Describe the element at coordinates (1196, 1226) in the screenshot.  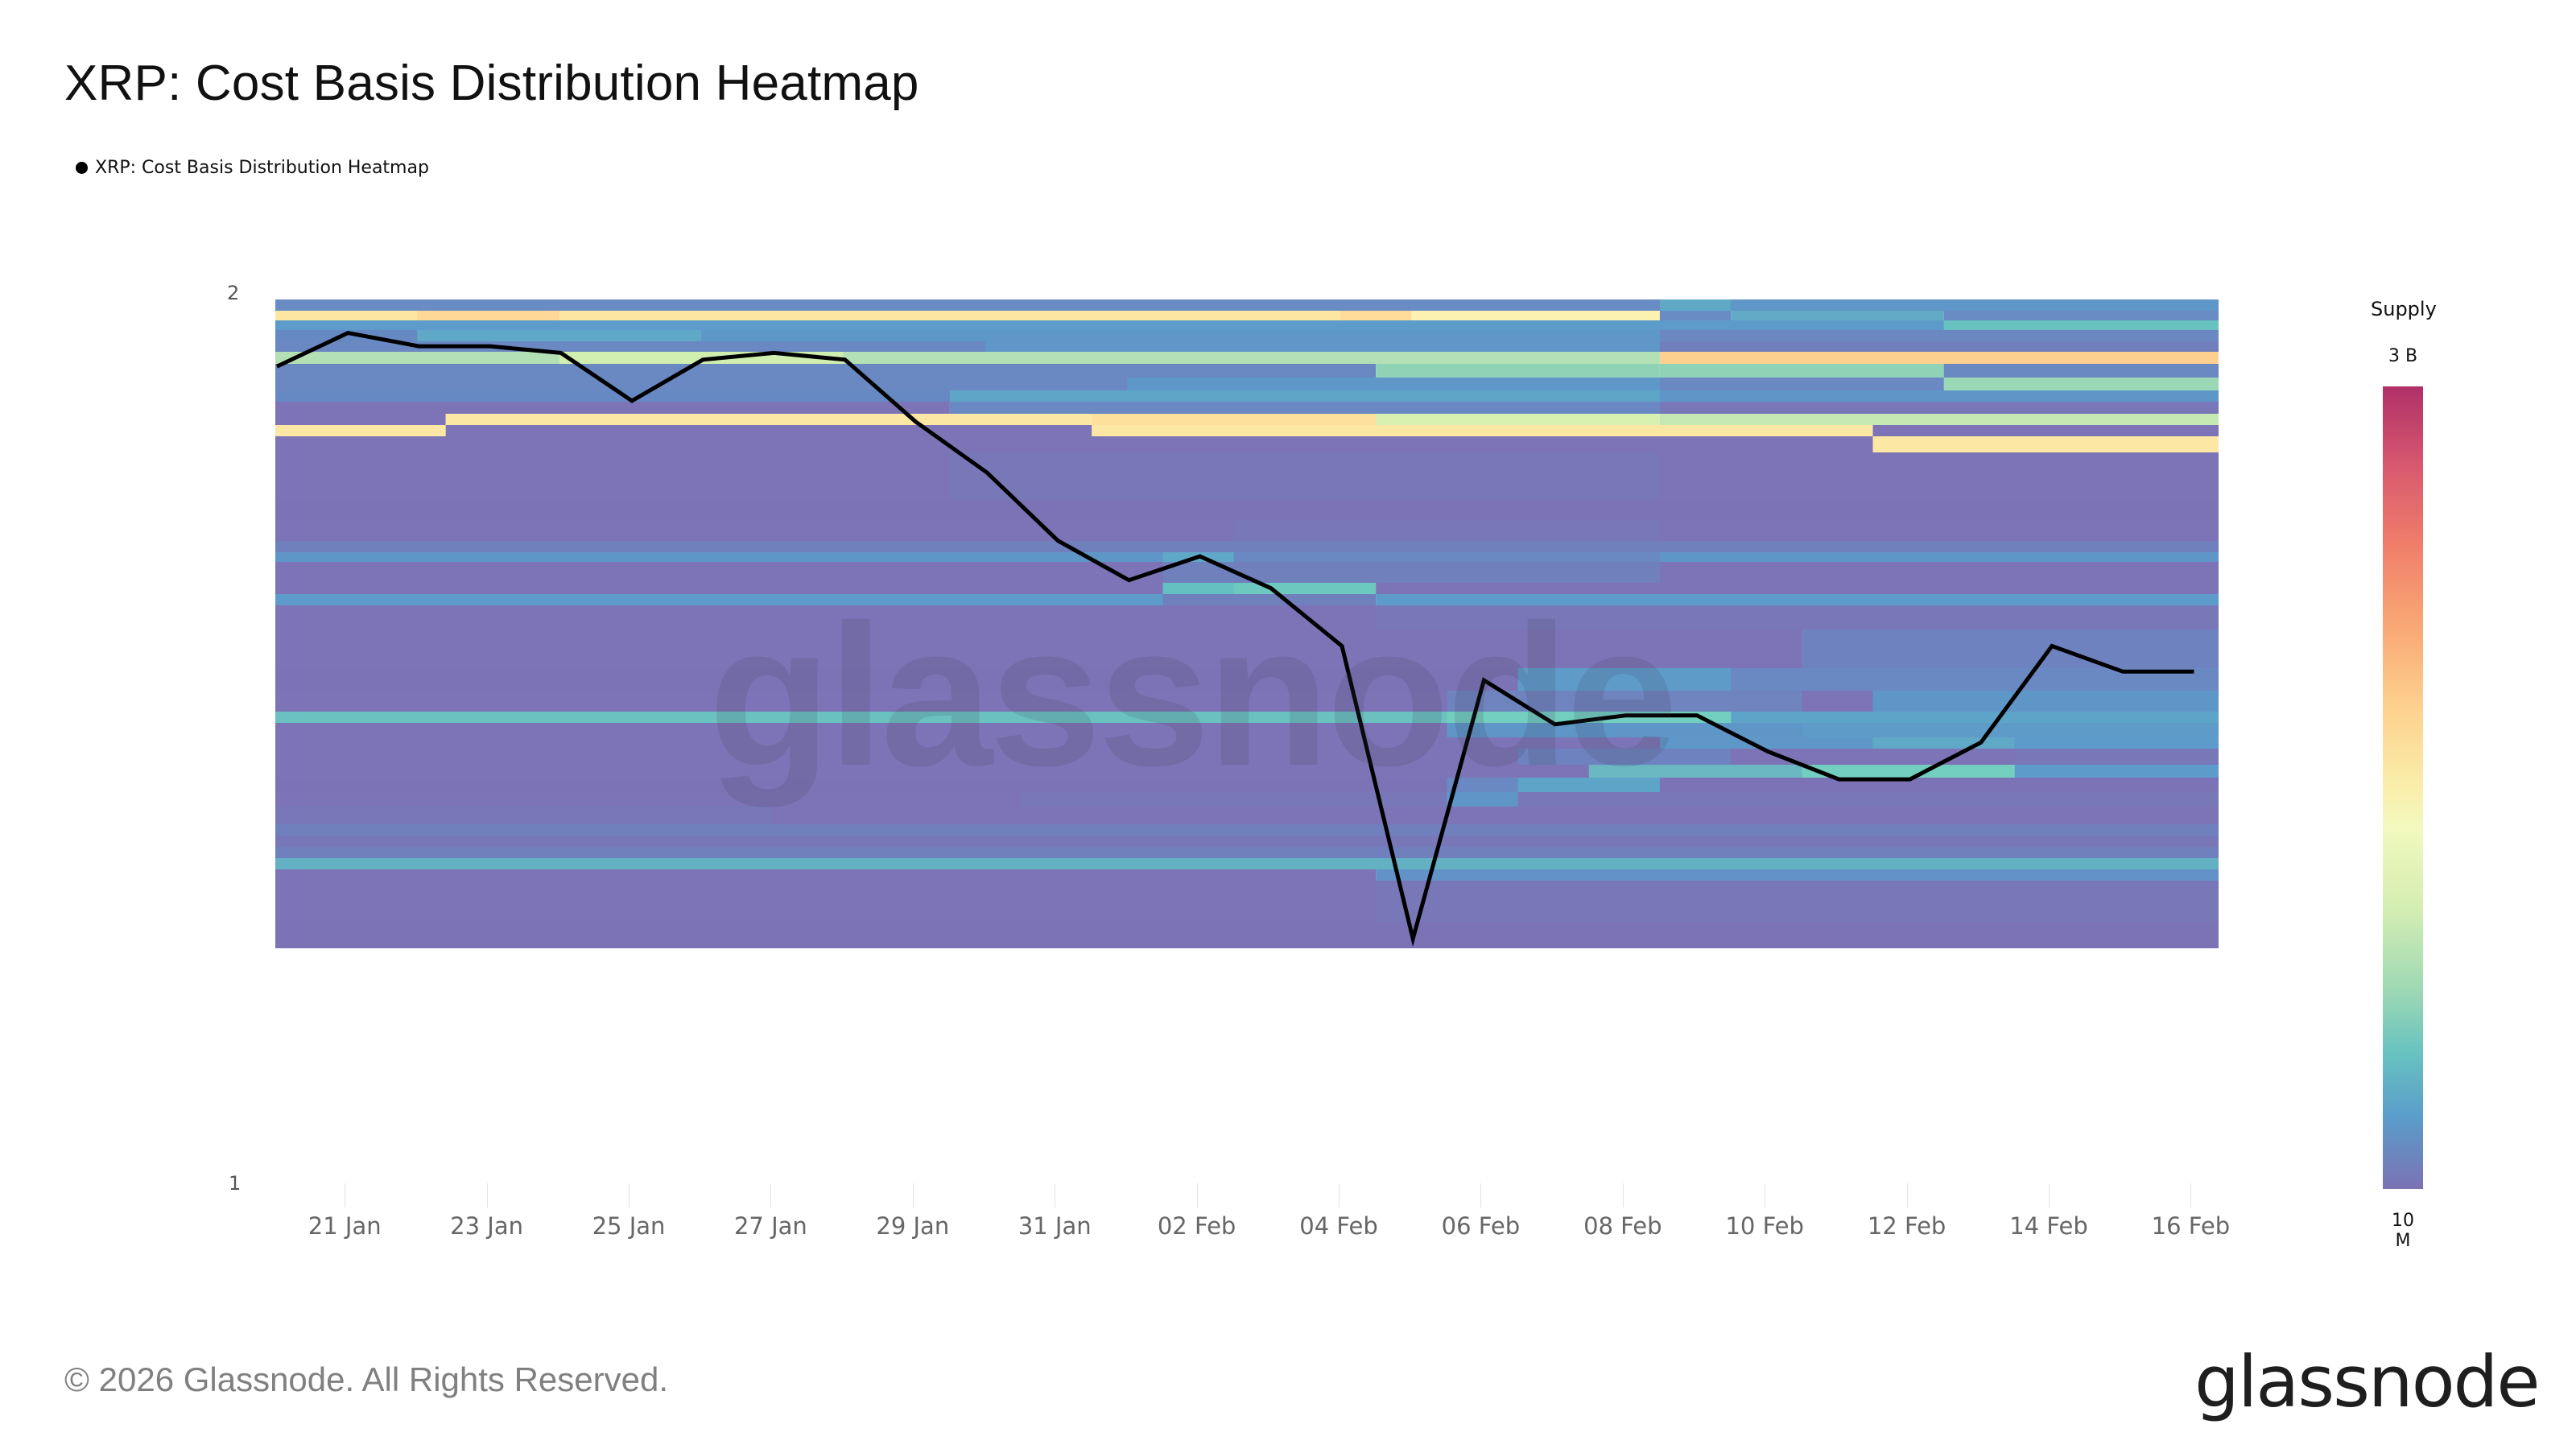
I see `x-tick-label: 02 Feb` at that location.